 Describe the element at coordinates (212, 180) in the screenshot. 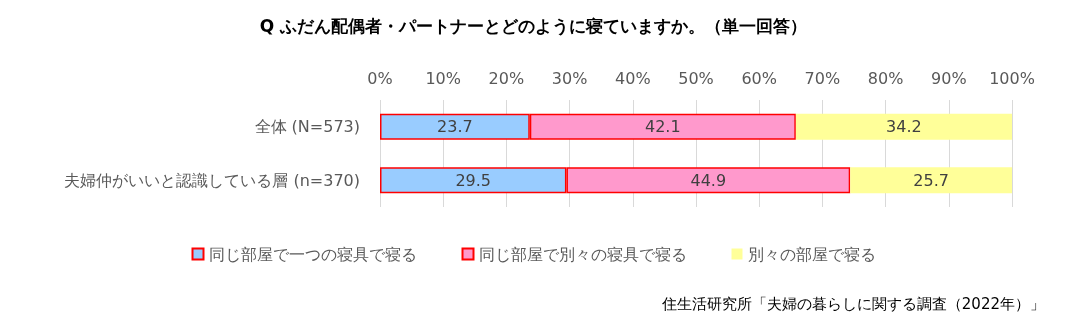

I see `y-tick-label: 夫婦仲がいいと認識している層 (n=370)` at that location.